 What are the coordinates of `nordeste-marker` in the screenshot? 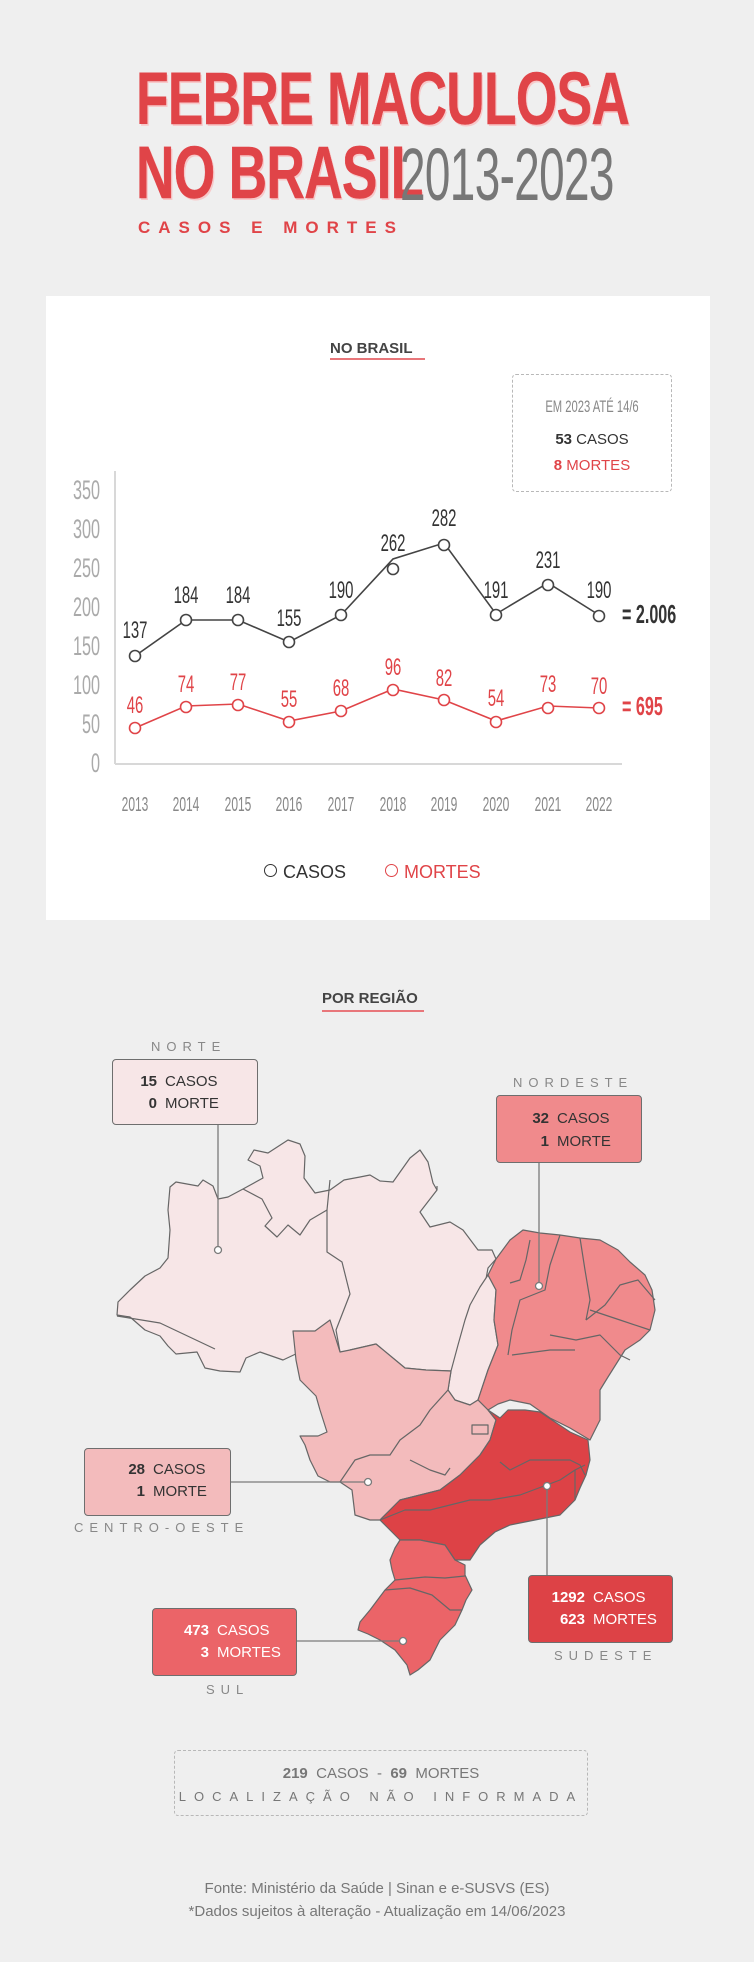 It's located at (539, 1286).